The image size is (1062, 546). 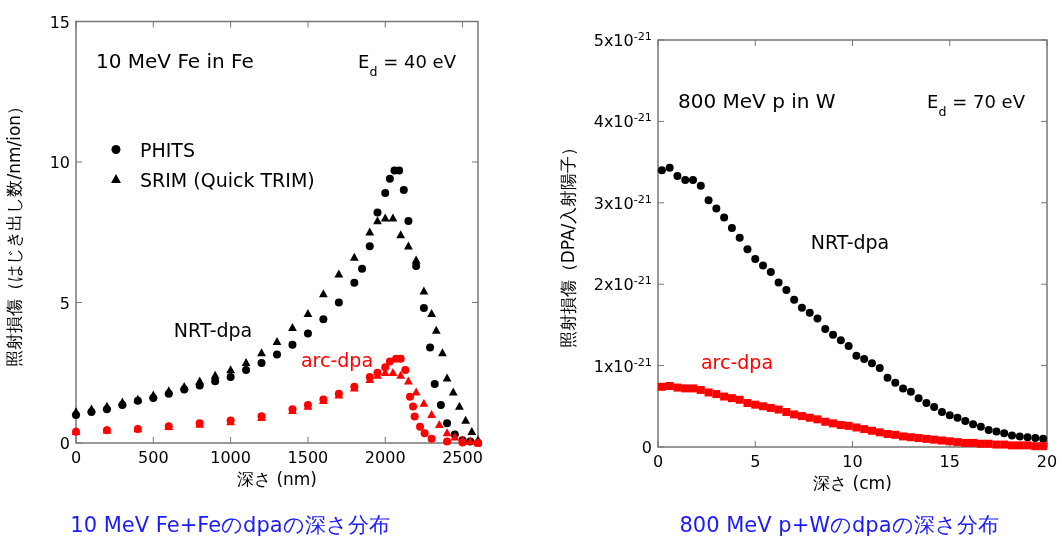 What do you see at coordinates (59, 22) in the screenshot?
I see `y-tick-label: 15` at bounding box center [59, 22].